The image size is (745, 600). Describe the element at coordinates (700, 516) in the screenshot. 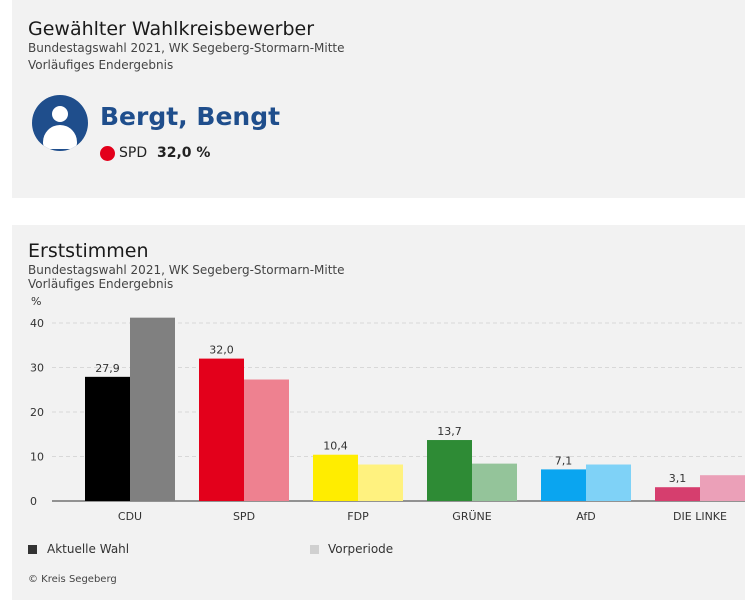

I see `x-tick-label: DIE LINKE` at that location.